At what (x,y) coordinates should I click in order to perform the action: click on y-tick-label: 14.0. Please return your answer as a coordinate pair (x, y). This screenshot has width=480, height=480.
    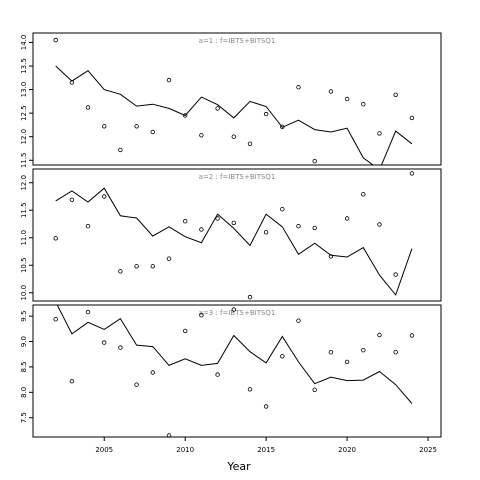
    Looking at the image, I should click on (24, 43).